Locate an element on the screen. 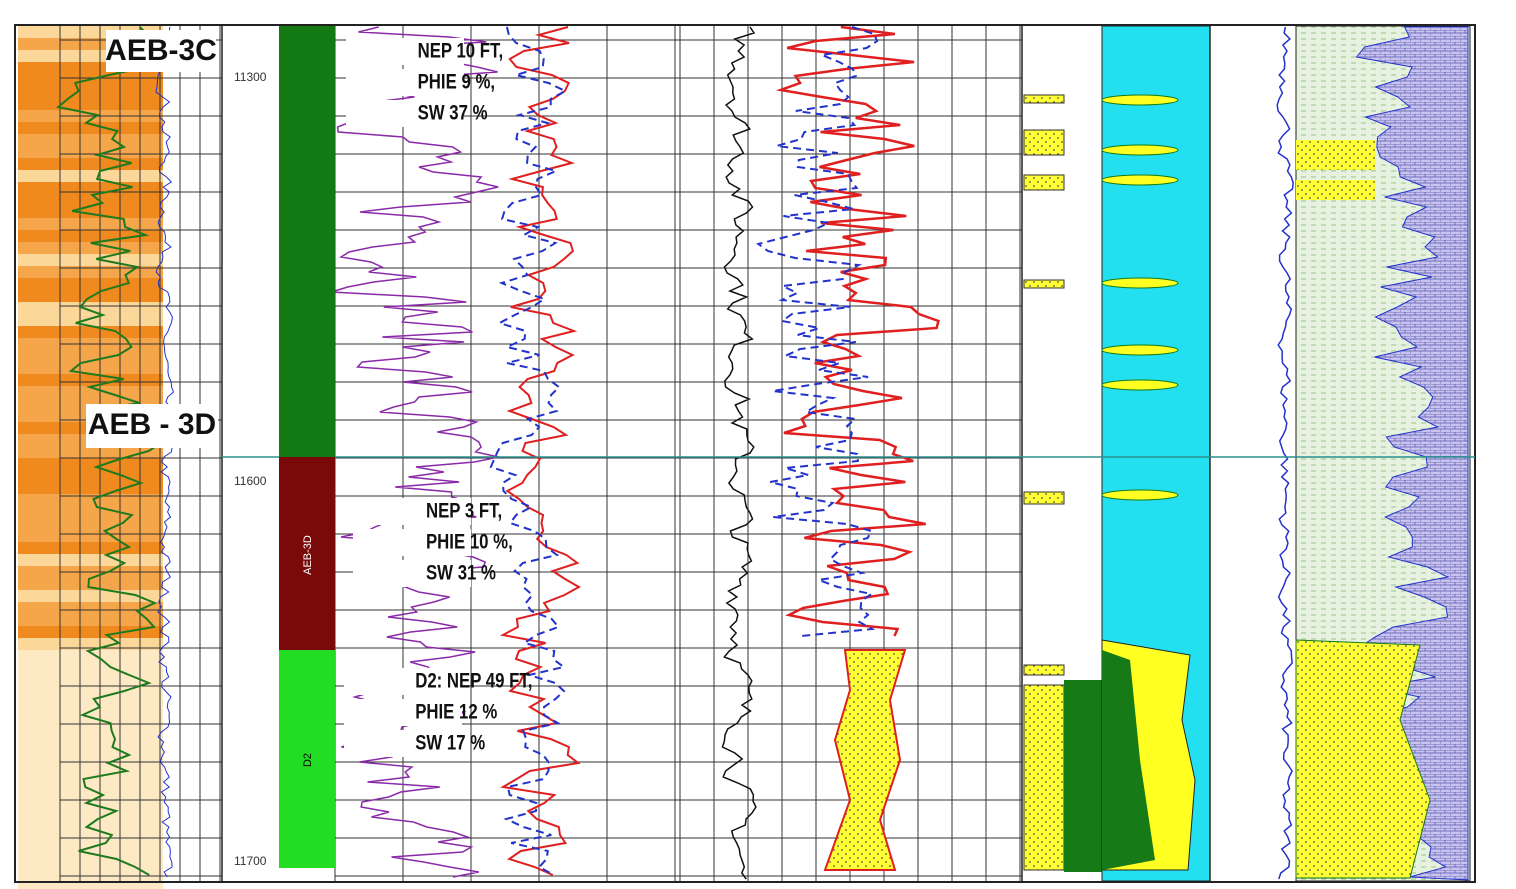 The image size is (1516, 889). annotation: SW 37 % is located at coordinates (453, 113).